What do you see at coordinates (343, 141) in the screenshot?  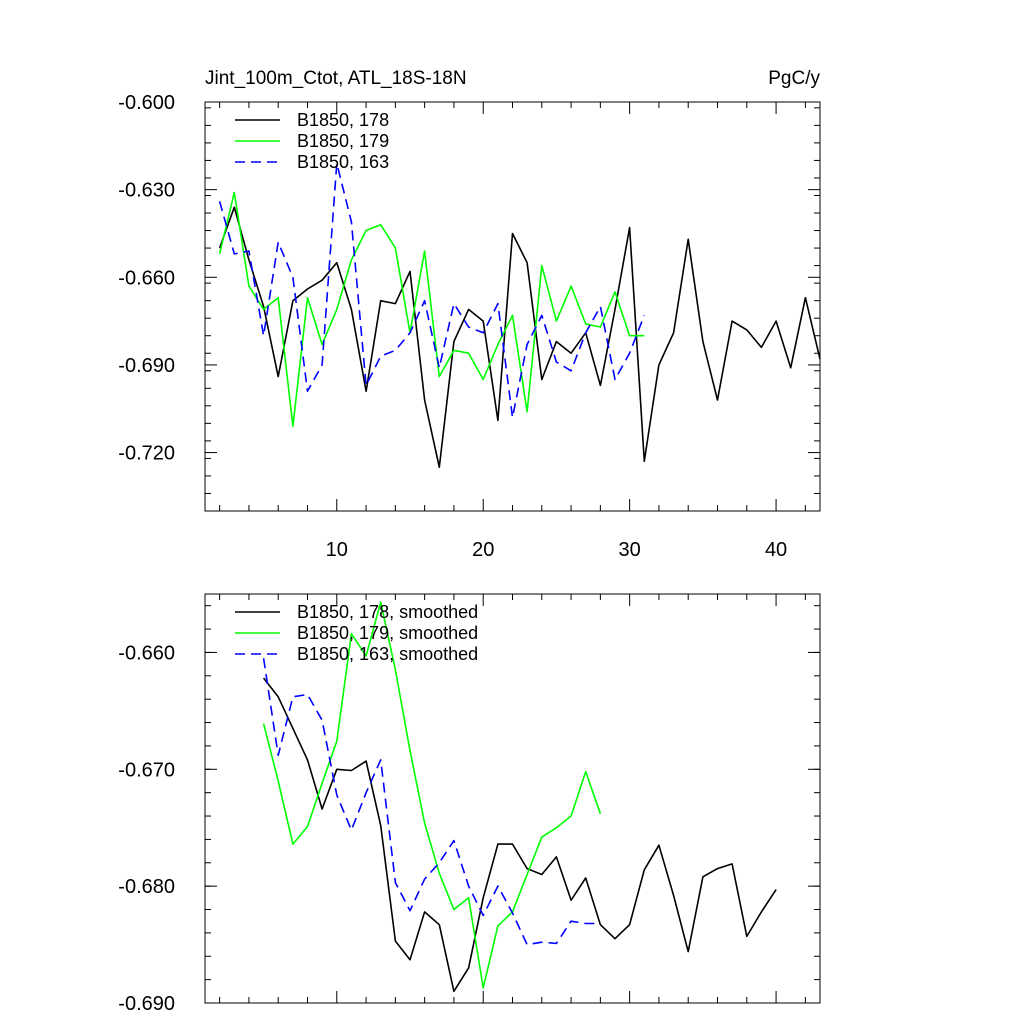 I see `legend-label-2: B1850, 179` at bounding box center [343, 141].